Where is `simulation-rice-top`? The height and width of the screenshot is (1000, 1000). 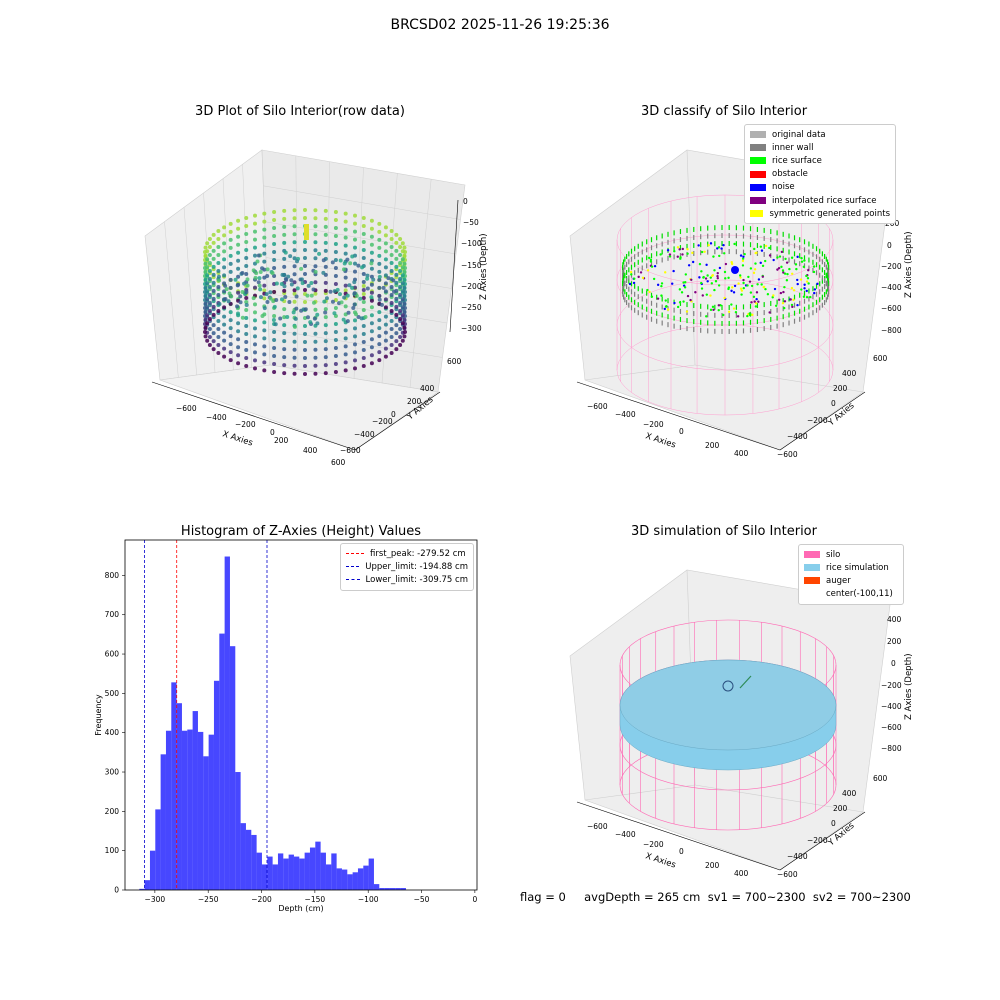
simulation-rice-top is located at coordinates (728, 705).